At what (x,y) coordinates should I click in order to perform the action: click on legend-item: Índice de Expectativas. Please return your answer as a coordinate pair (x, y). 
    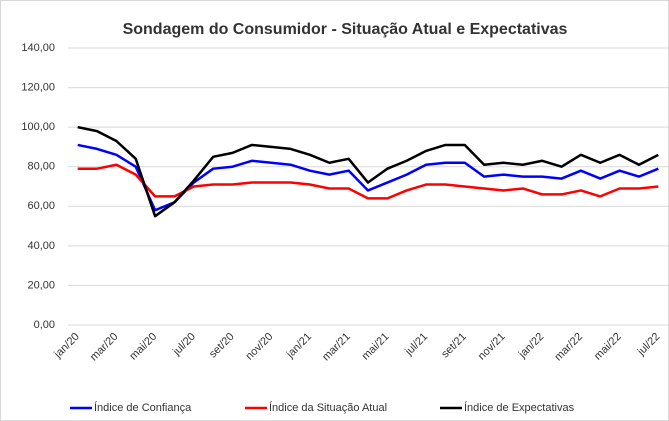
    Looking at the image, I should click on (507, 407).